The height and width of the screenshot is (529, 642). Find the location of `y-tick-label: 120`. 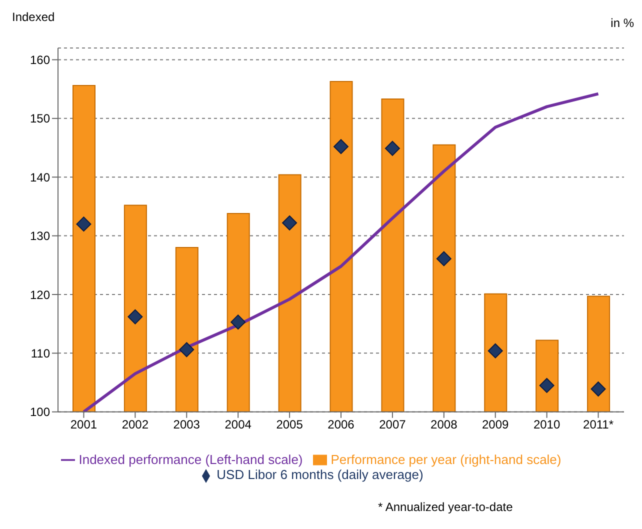

y-tick-label: 120 is located at coordinates (40, 295).